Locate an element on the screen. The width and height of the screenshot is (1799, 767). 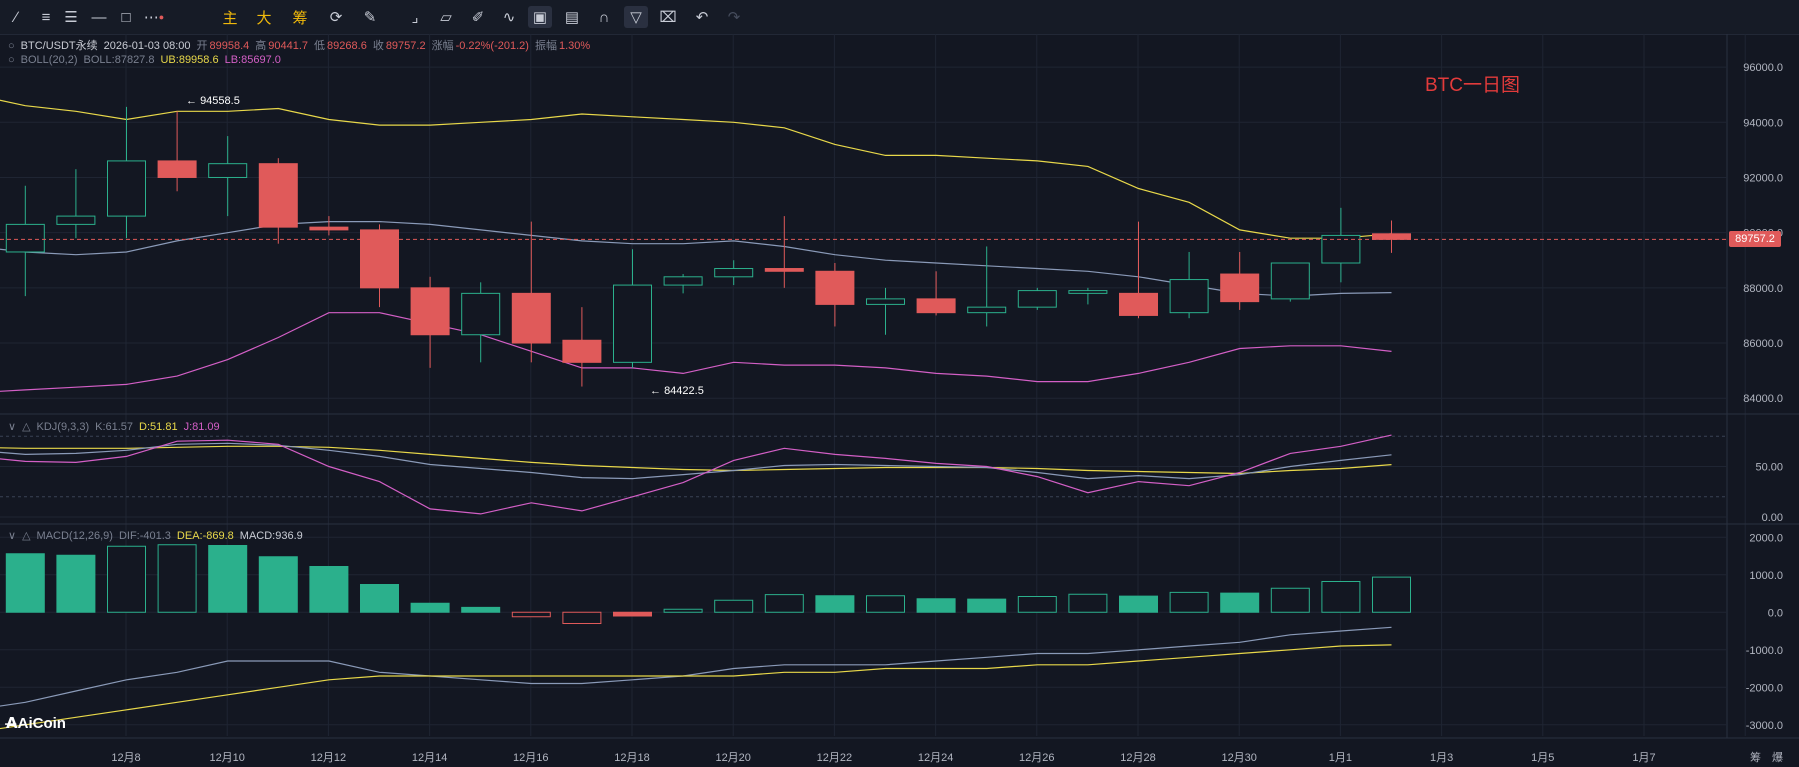
low-value: 89268.6 is located at coordinates (347, 46).